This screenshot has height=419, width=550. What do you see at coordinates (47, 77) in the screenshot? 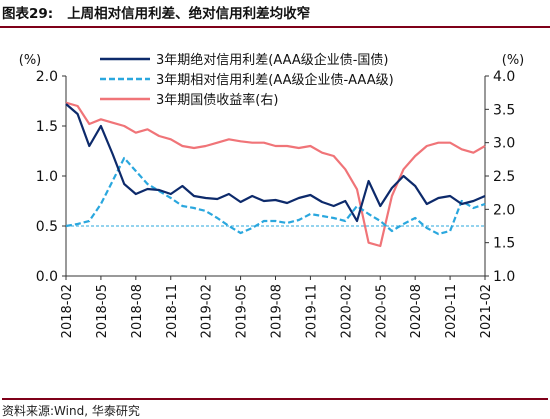
I see `left-tick-label: 2.0` at bounding box center [47, 77].